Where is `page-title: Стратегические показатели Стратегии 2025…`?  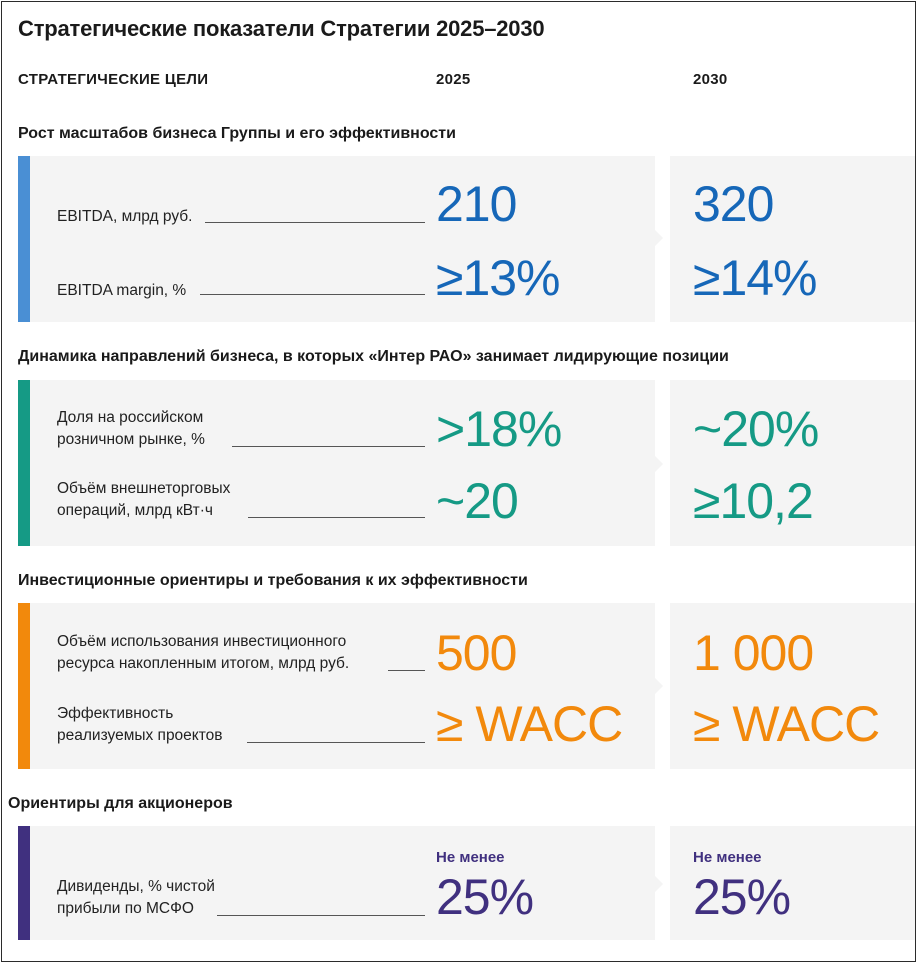 page-title: Стратегические показатели Стратегии 2025… is located at coordinates (281, 28).